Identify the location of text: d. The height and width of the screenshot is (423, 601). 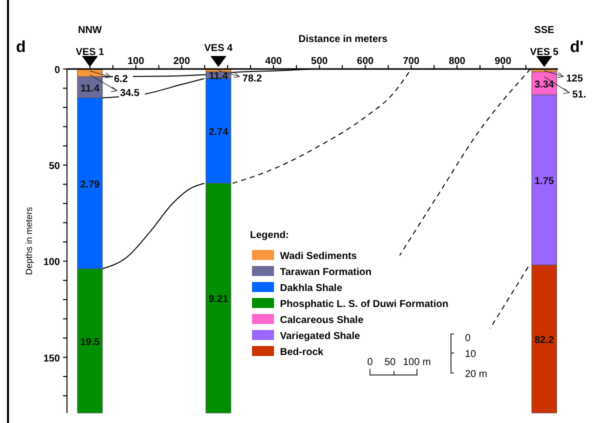
(21, 47).